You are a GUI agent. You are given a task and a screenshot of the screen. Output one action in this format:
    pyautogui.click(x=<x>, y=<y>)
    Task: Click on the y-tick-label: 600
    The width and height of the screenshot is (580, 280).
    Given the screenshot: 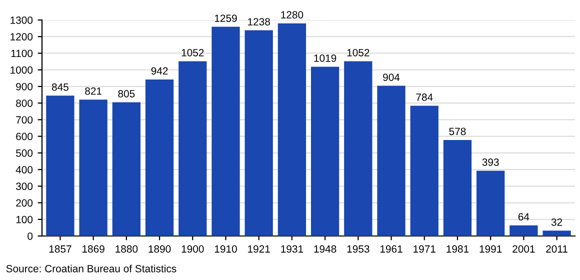 What is the action you would take?
    pyautogui.click(x=24, y=136)
    